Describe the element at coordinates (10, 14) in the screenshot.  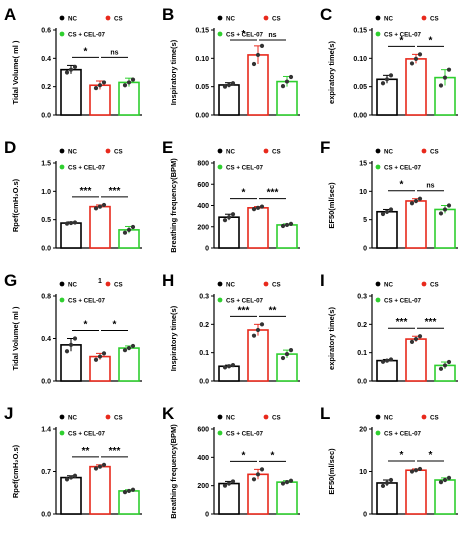
I see `panel-letter: A` at that location.